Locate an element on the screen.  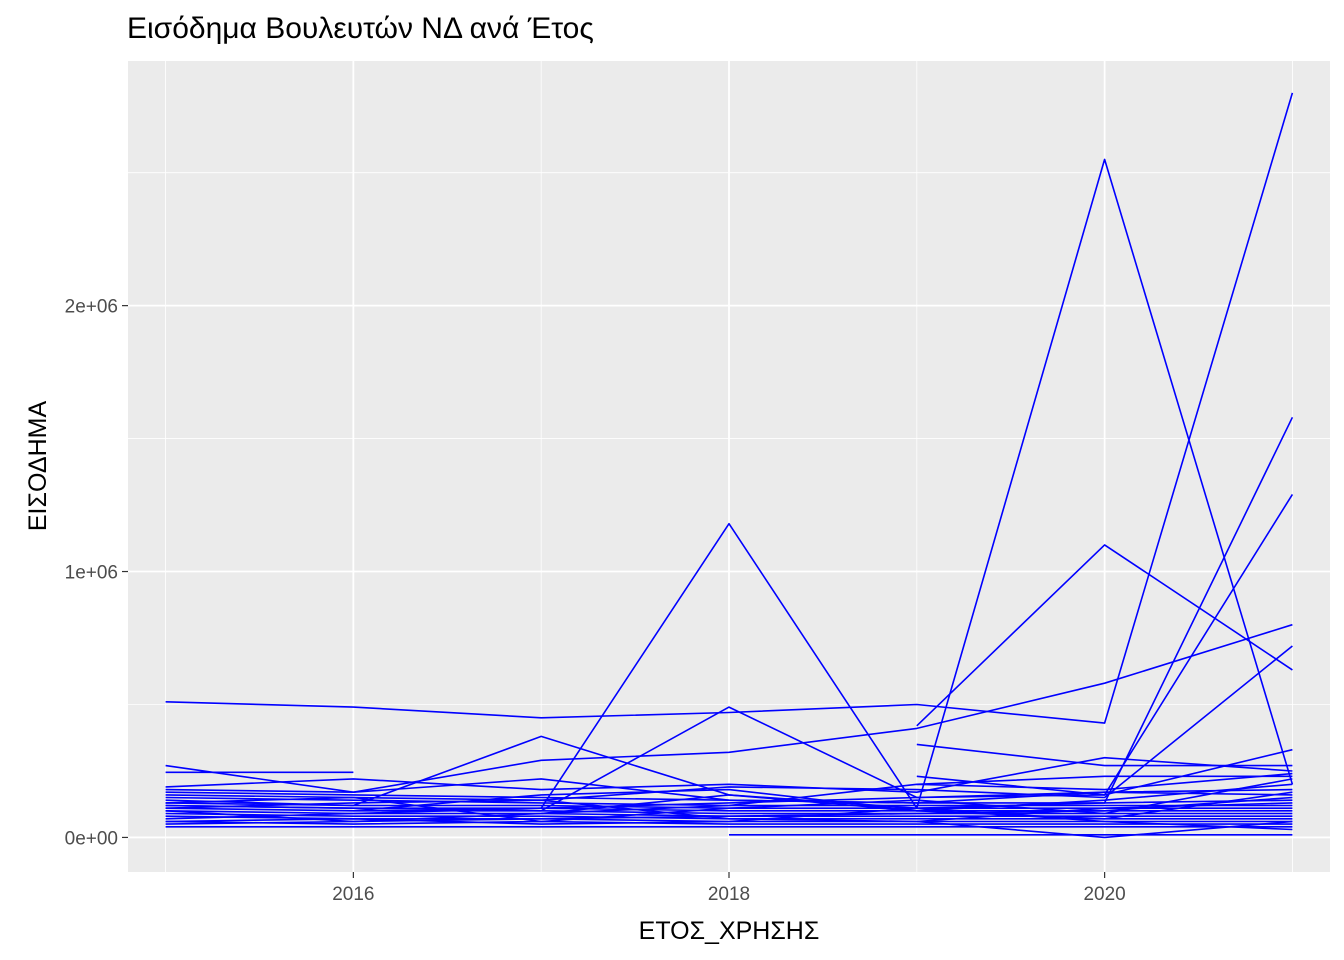
y-tick-label: 2e+06 is located at coordinates (91, 307).